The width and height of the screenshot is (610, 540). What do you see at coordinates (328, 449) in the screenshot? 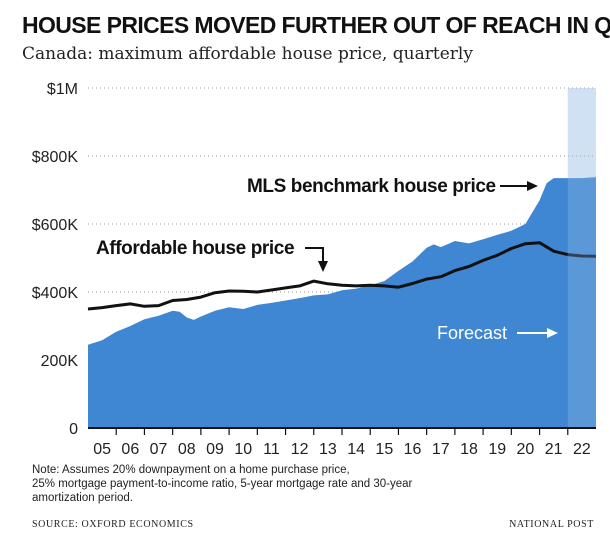
I see `x-tick-label: 13` at bounding box center [328, 449].